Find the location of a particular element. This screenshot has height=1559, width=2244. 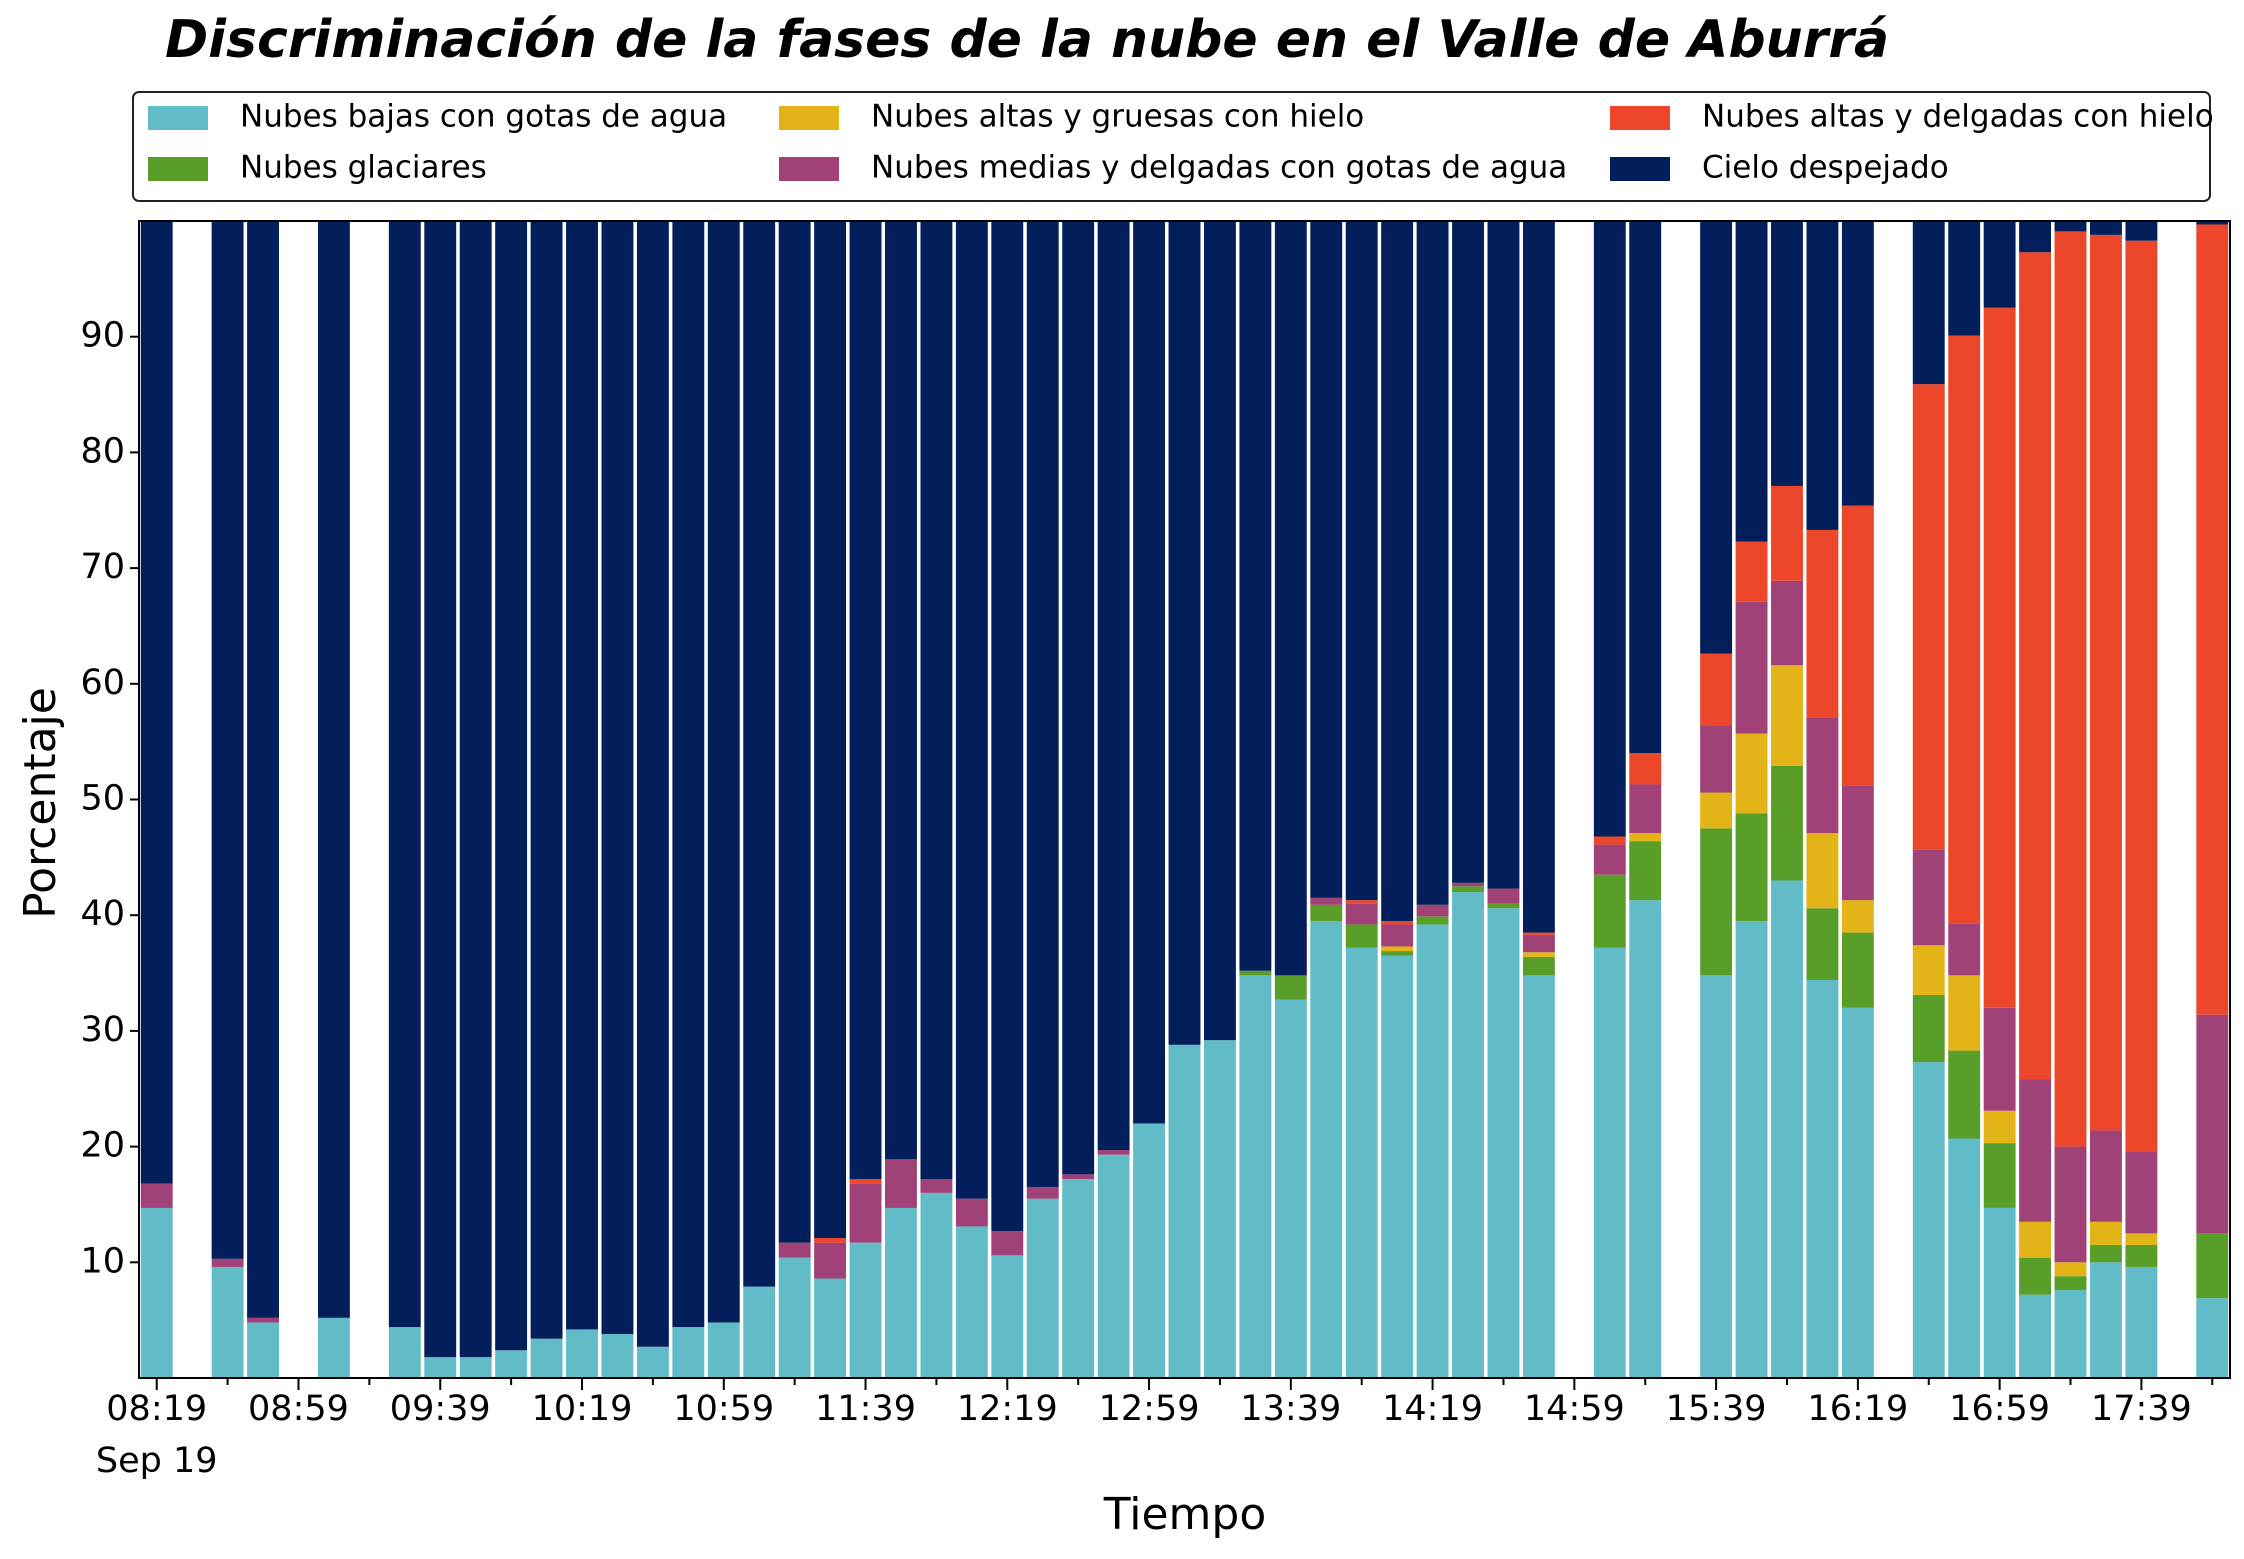

x-tick-label: 09:39 is located at coordinates (440, 1409).